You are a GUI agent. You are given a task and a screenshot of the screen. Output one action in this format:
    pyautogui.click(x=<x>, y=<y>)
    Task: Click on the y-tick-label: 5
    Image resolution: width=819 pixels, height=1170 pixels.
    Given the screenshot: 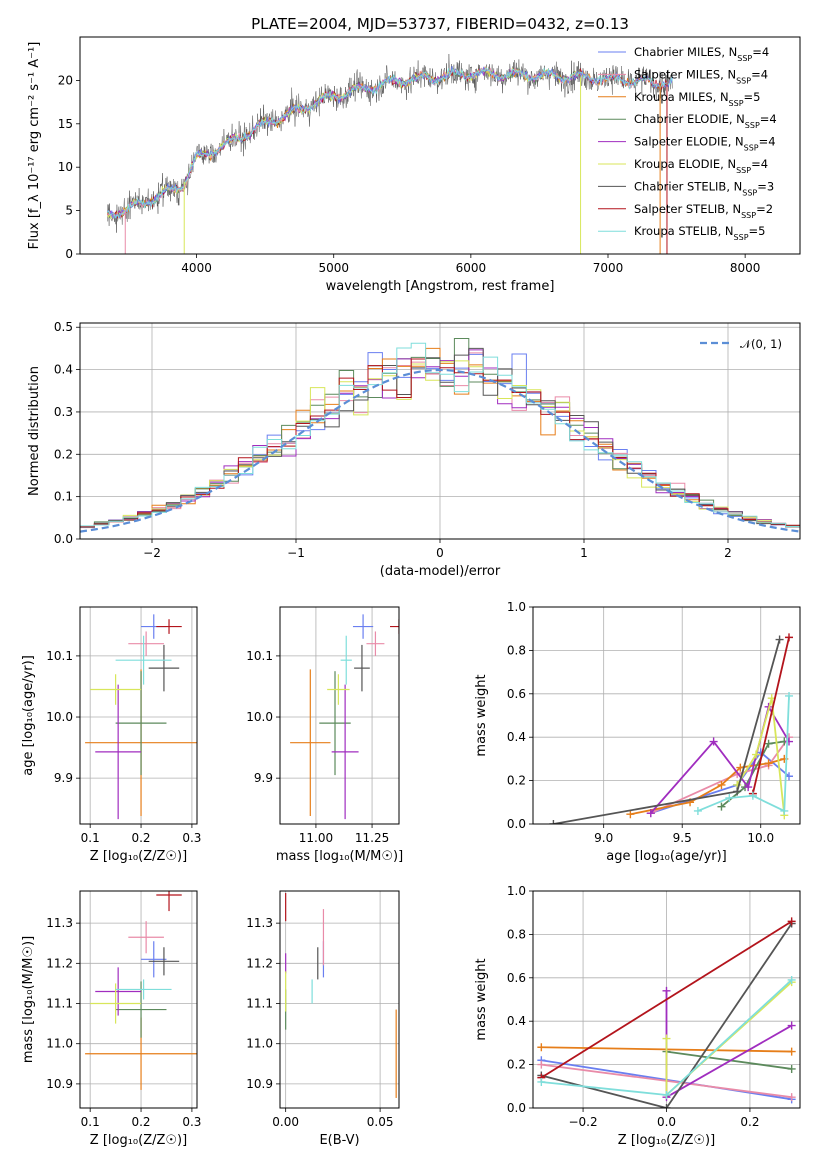 What is the action you would take?
    pyautogui.click(x=69, y=211)
    